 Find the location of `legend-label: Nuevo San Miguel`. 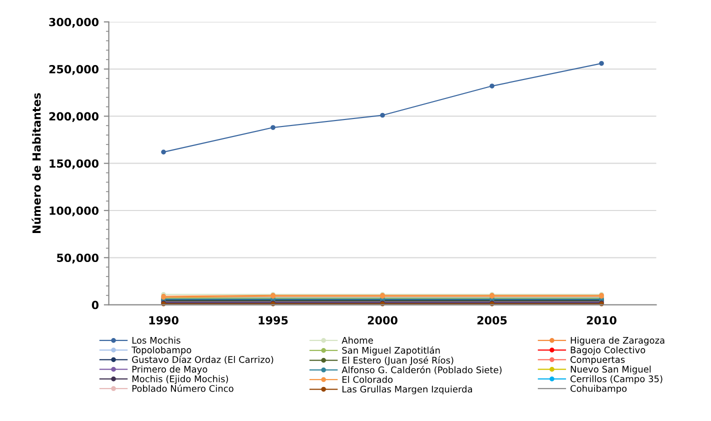

legend-label: Nuevo San Miguel is located at coordinates (610, 370).